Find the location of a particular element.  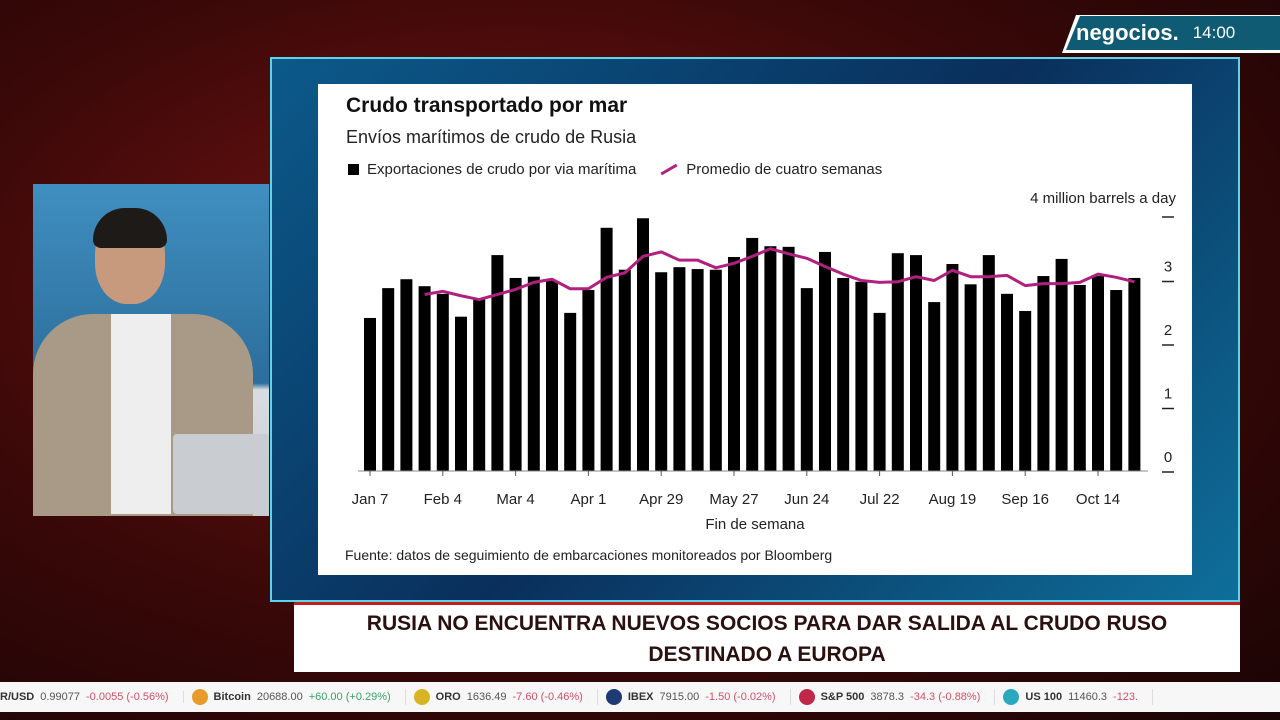

x-tick-label: Oct 14 is located at coordinates (1098, 499).